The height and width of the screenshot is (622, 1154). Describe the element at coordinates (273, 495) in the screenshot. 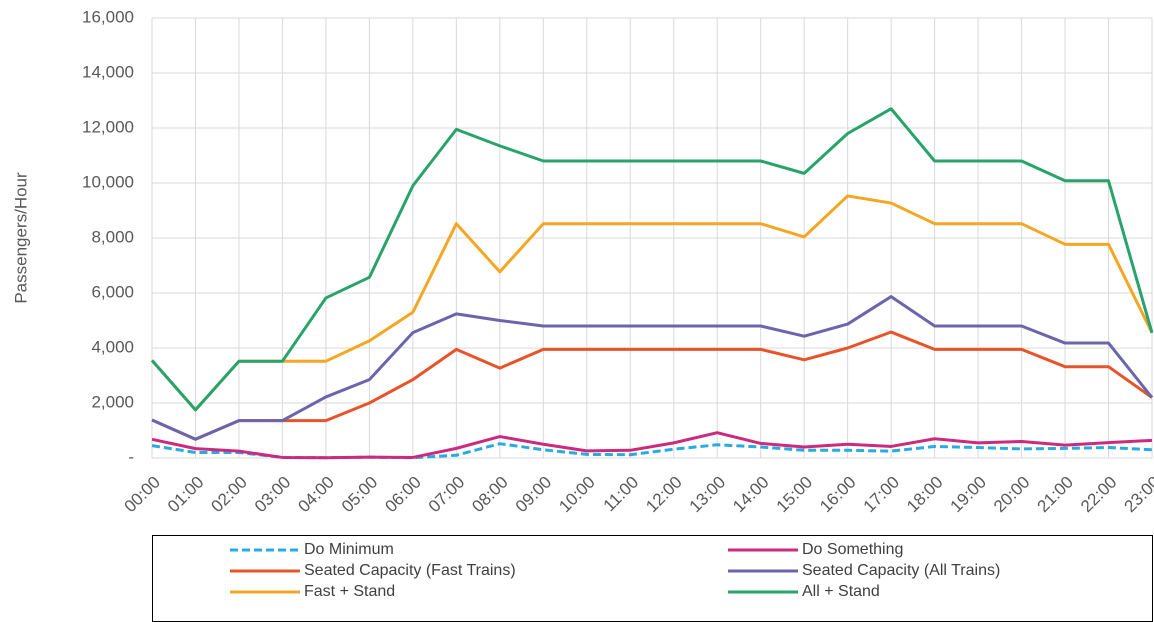

I see `x-tick-label: 03:00` at that location.